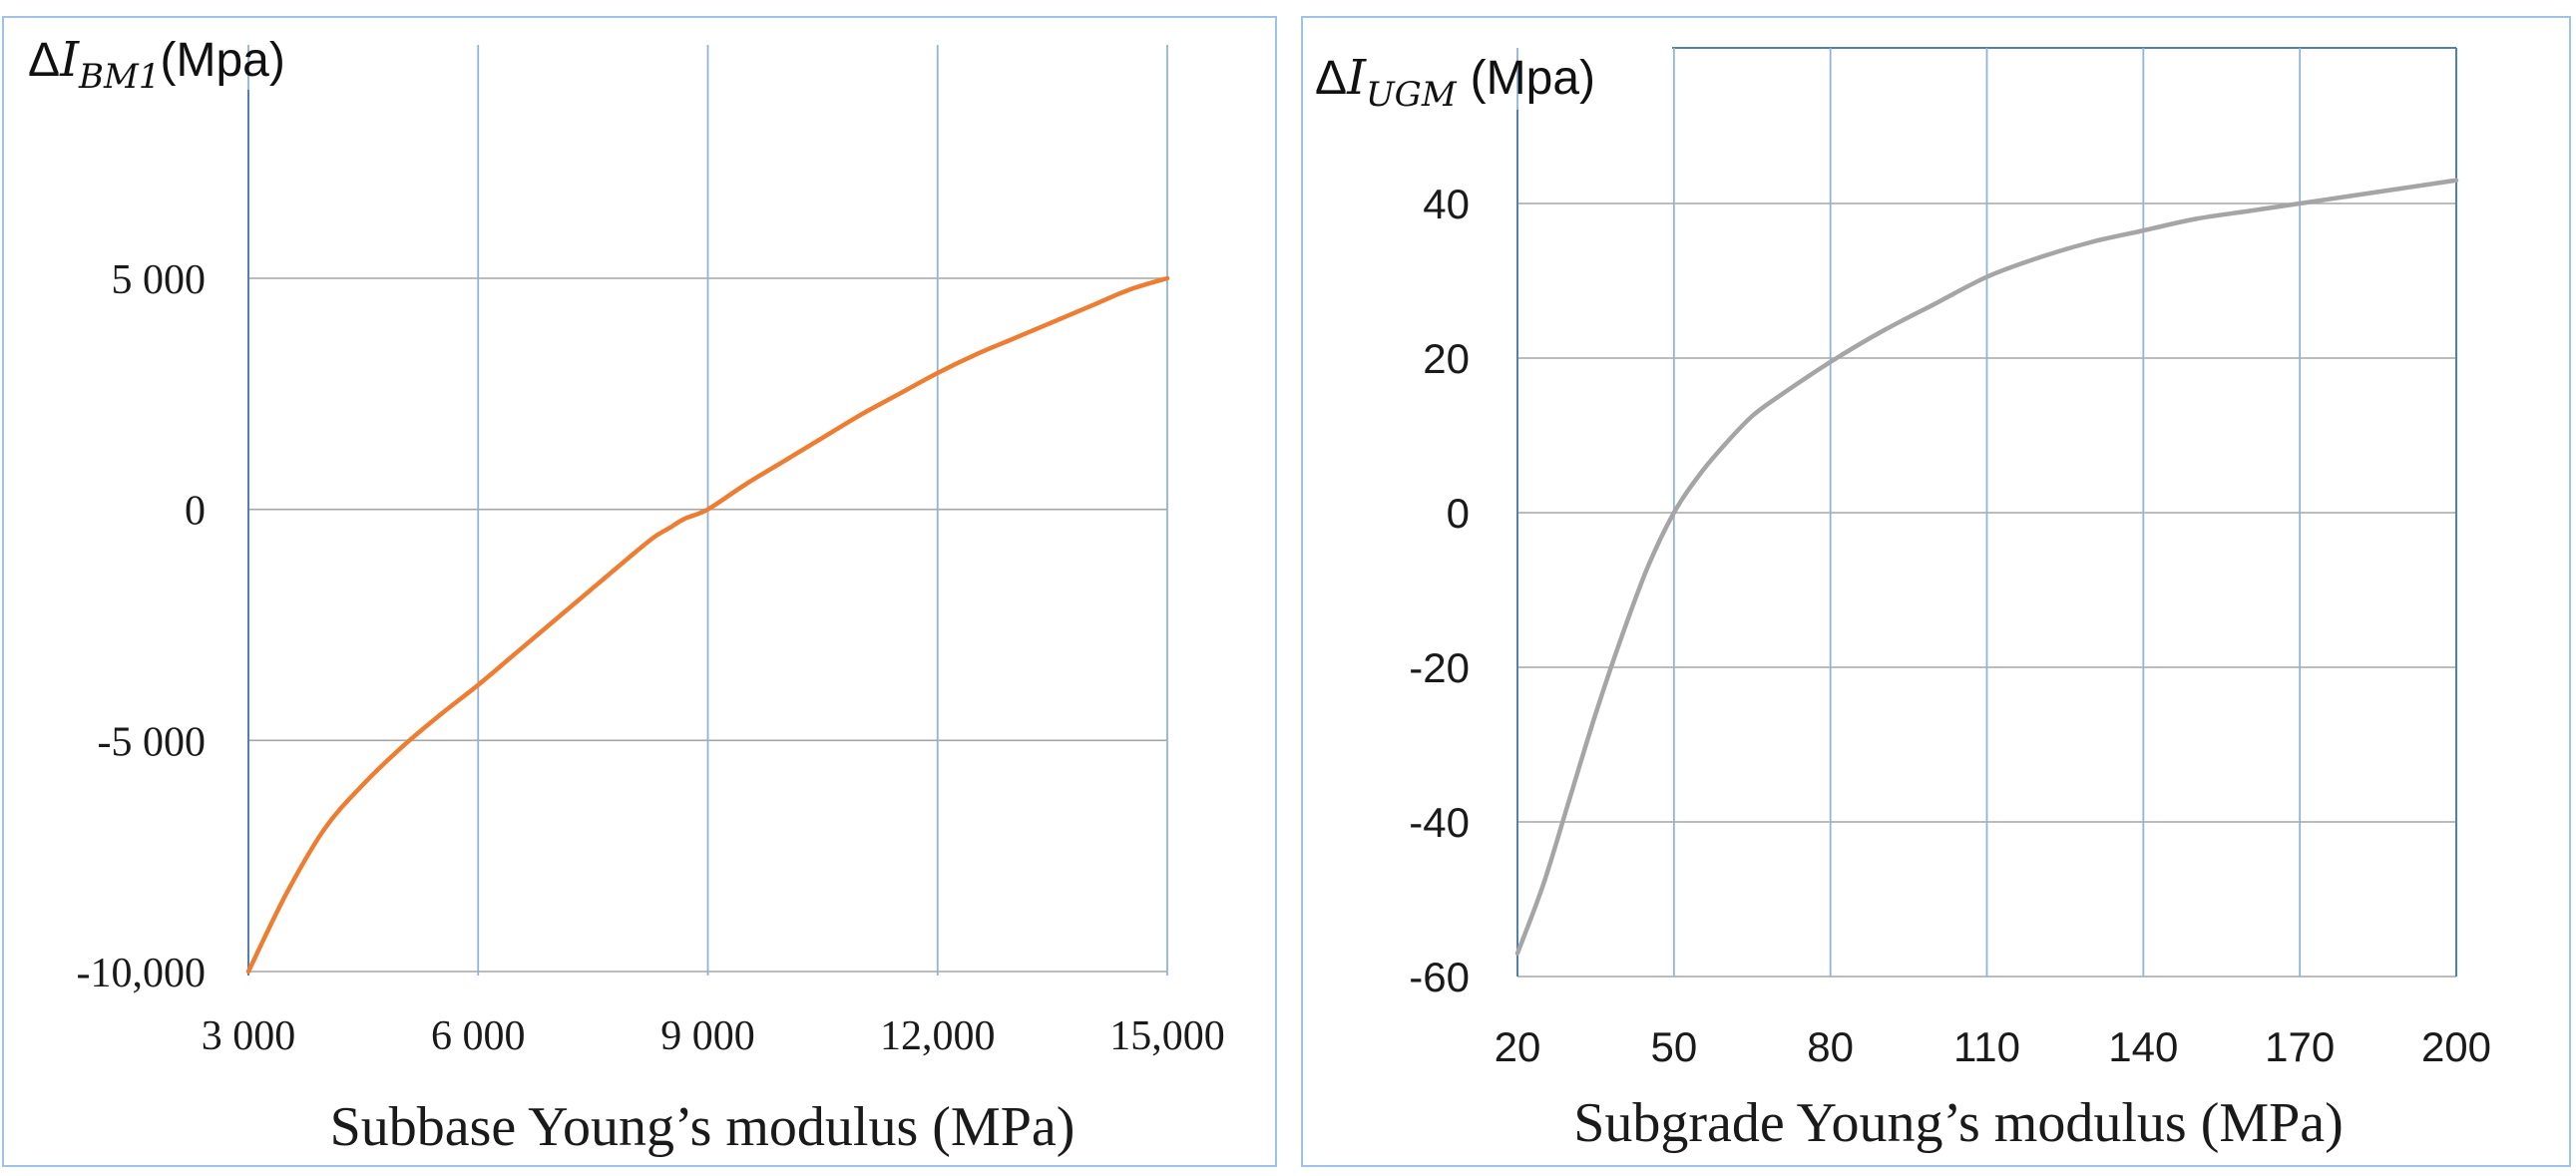  Describe the element at coordinates (938, 1036) in the screenshot. I see `x-tick-label: 12,000` at that location.